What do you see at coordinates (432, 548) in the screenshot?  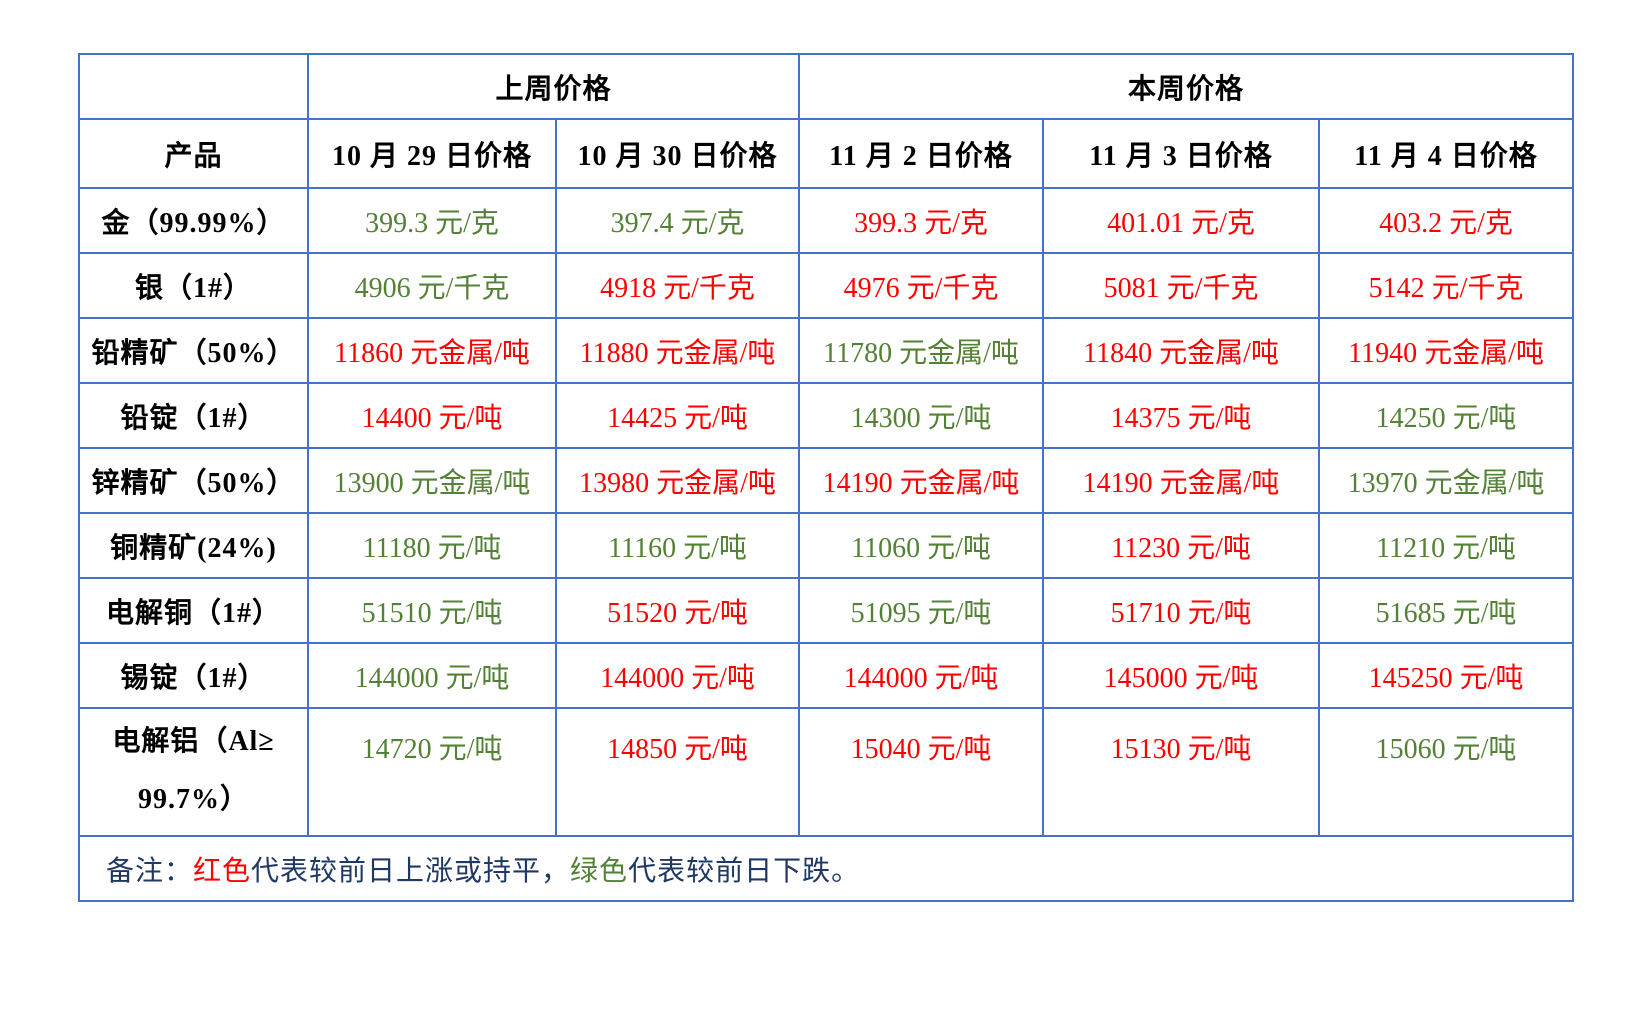 I see `price-value: 11180 元/吨` at bounding box center [432, 548].